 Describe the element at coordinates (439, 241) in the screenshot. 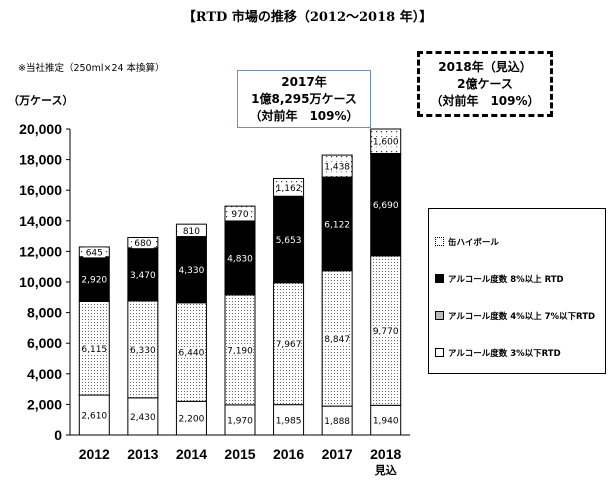

I see `legend-swatch-coarse-dots` at that location.